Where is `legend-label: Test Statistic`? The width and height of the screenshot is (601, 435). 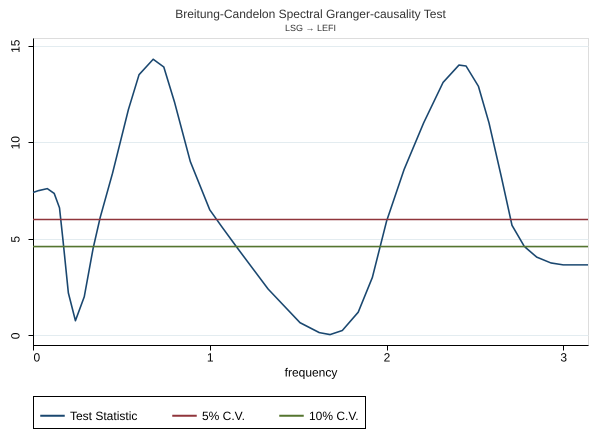
legend-label: Test Statistic is located at coordinates (104, 415).